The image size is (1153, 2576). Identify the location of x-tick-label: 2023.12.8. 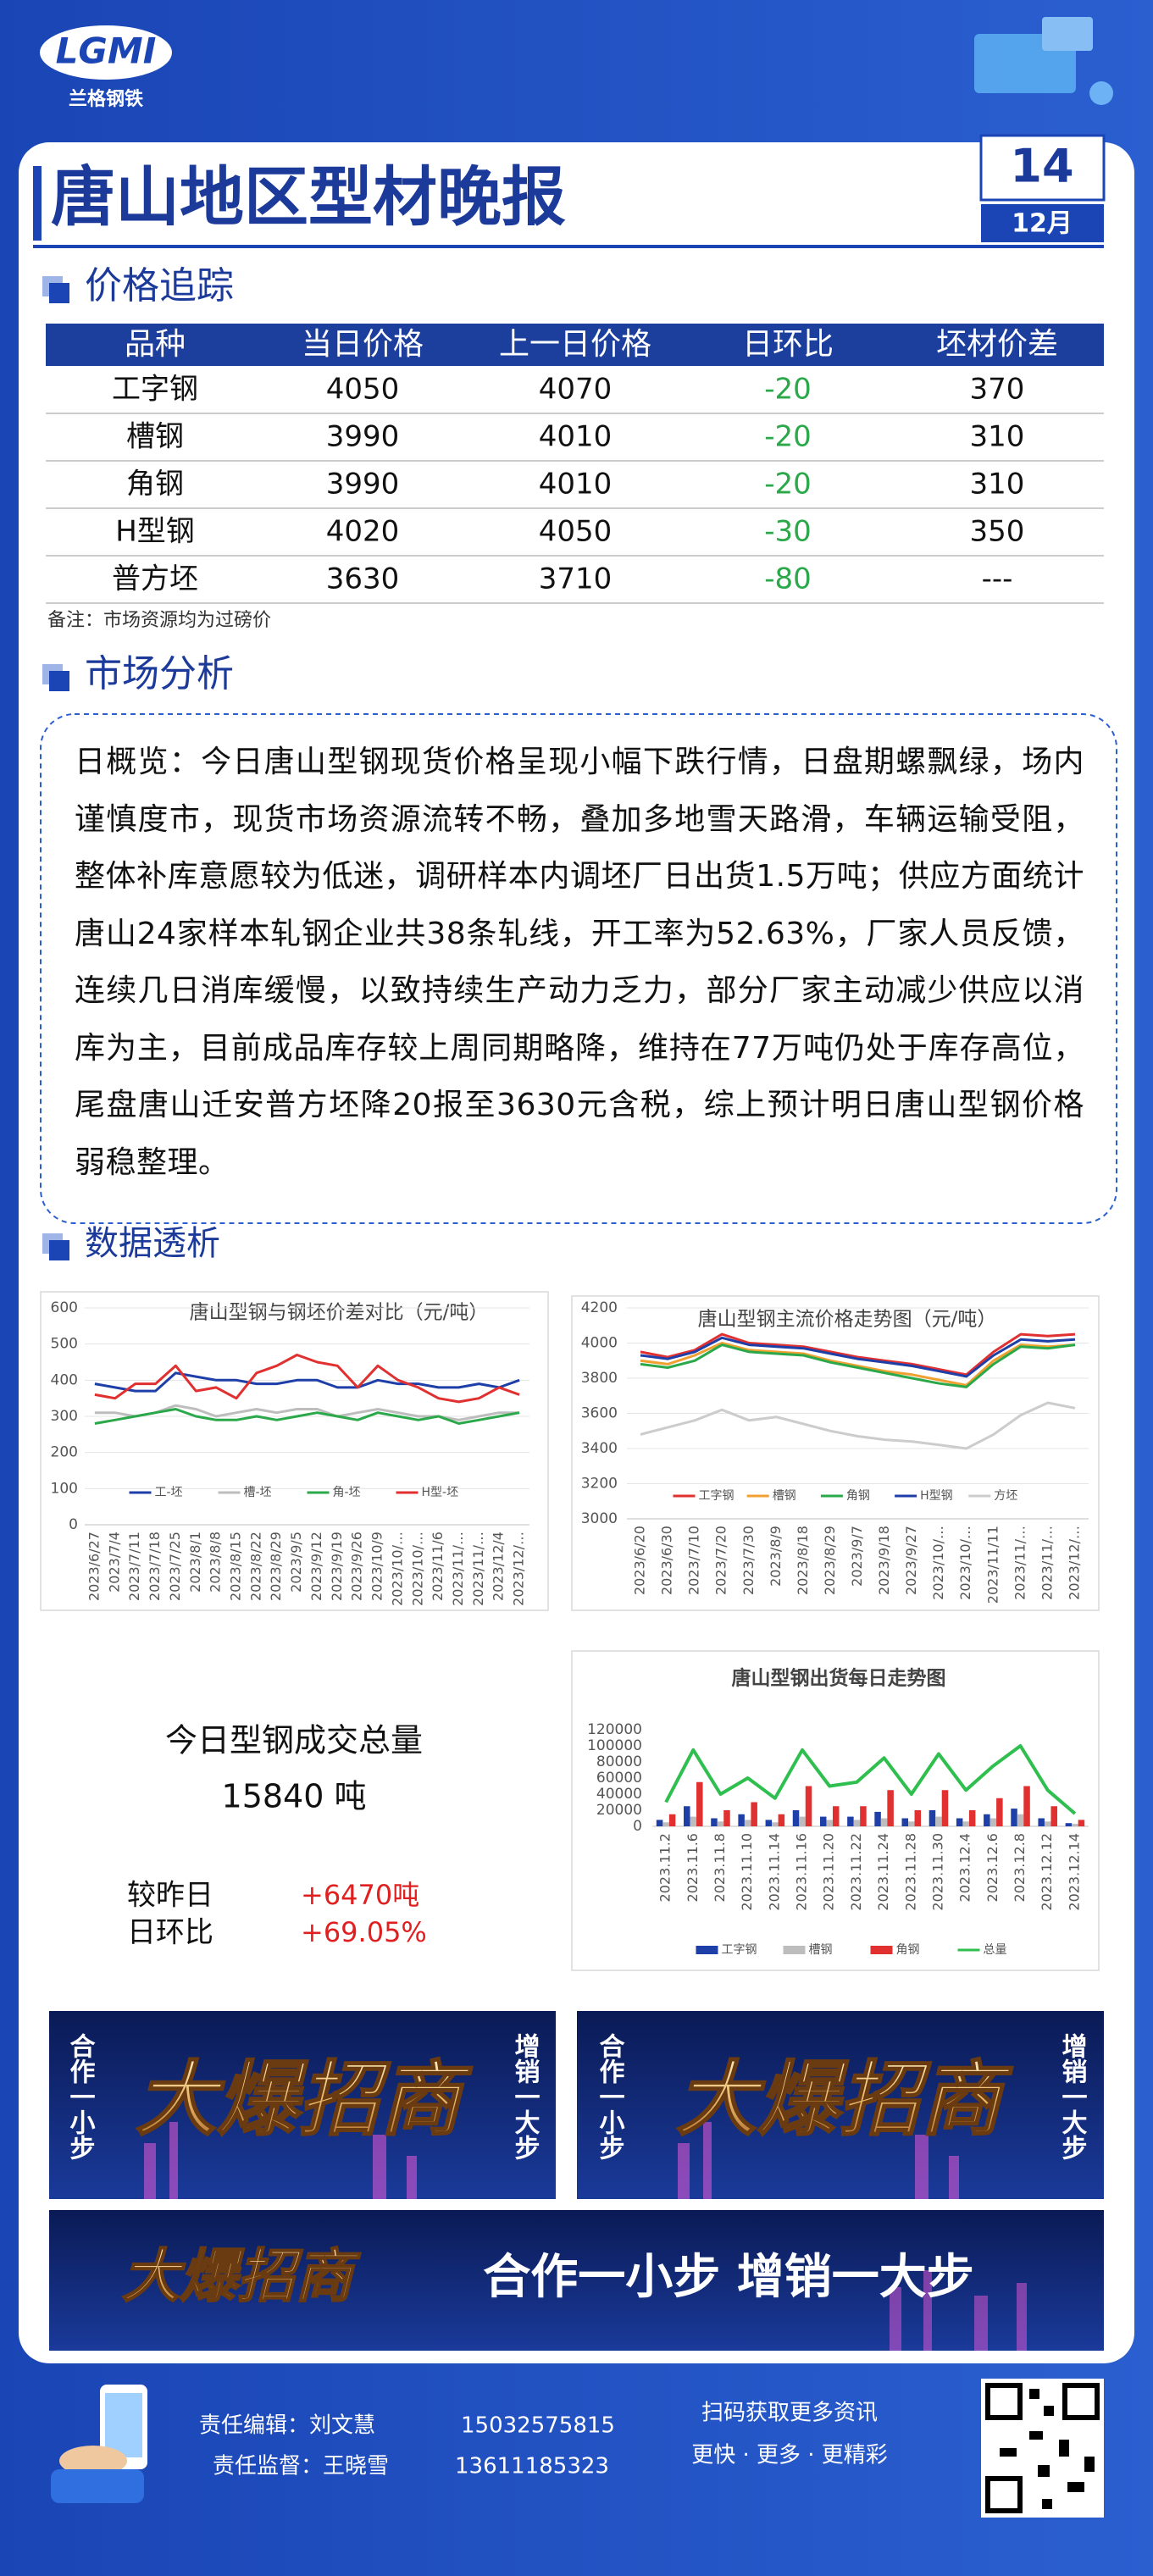
(1020, 1867).